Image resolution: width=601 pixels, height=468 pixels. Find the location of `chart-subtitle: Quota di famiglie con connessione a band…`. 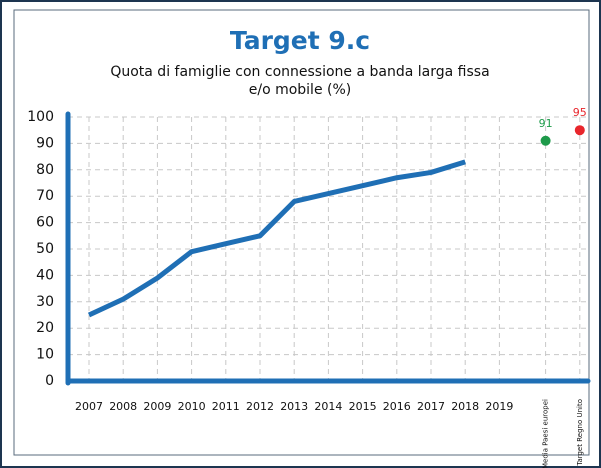

chart-subtitle: Quota di famiglie con connessione a band… is located at coordinates (299, 72).